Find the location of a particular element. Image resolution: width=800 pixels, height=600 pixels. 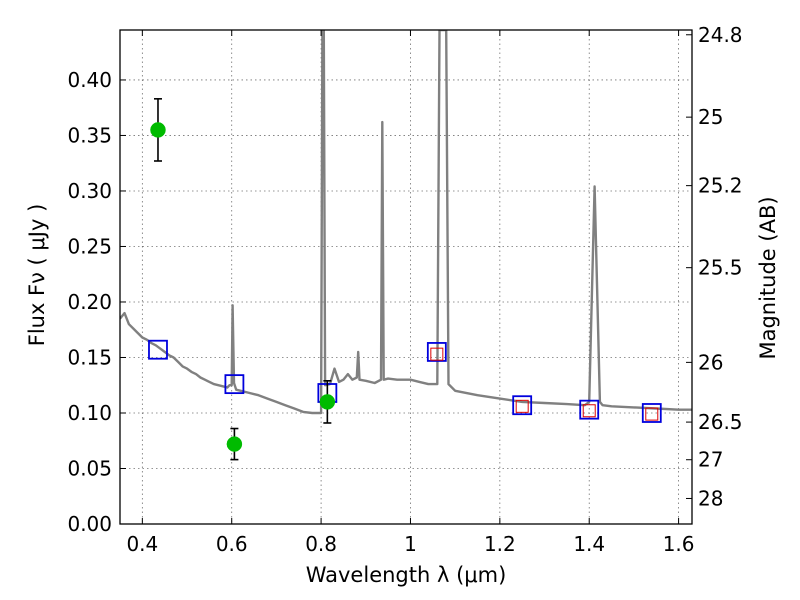

y2-tick-label: 24.8 is located at coordinates (720, 35).